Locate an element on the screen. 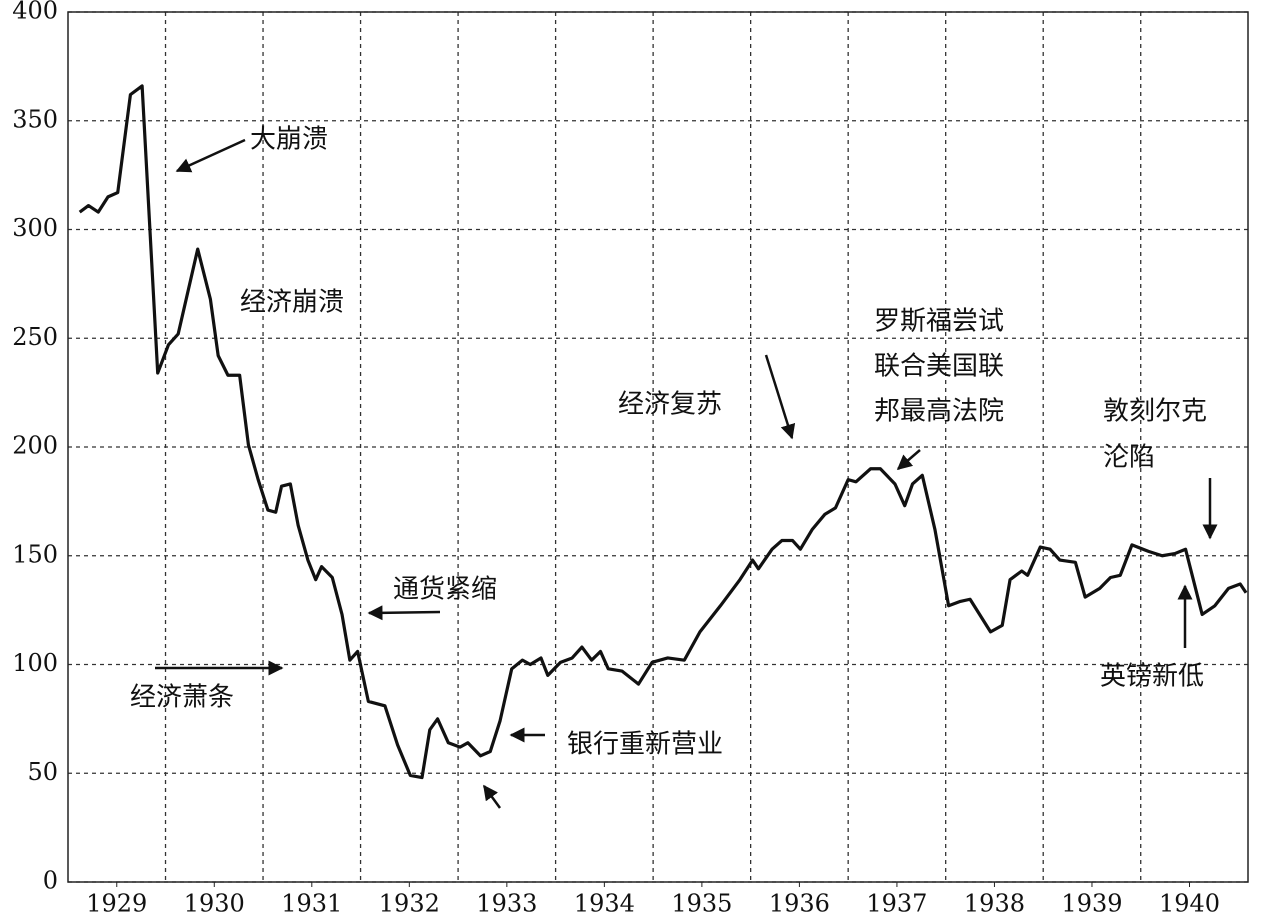 The height and width of the screenshot is (922, 1280). x-tick-label: 1934 is located at coordinates (604, 904).